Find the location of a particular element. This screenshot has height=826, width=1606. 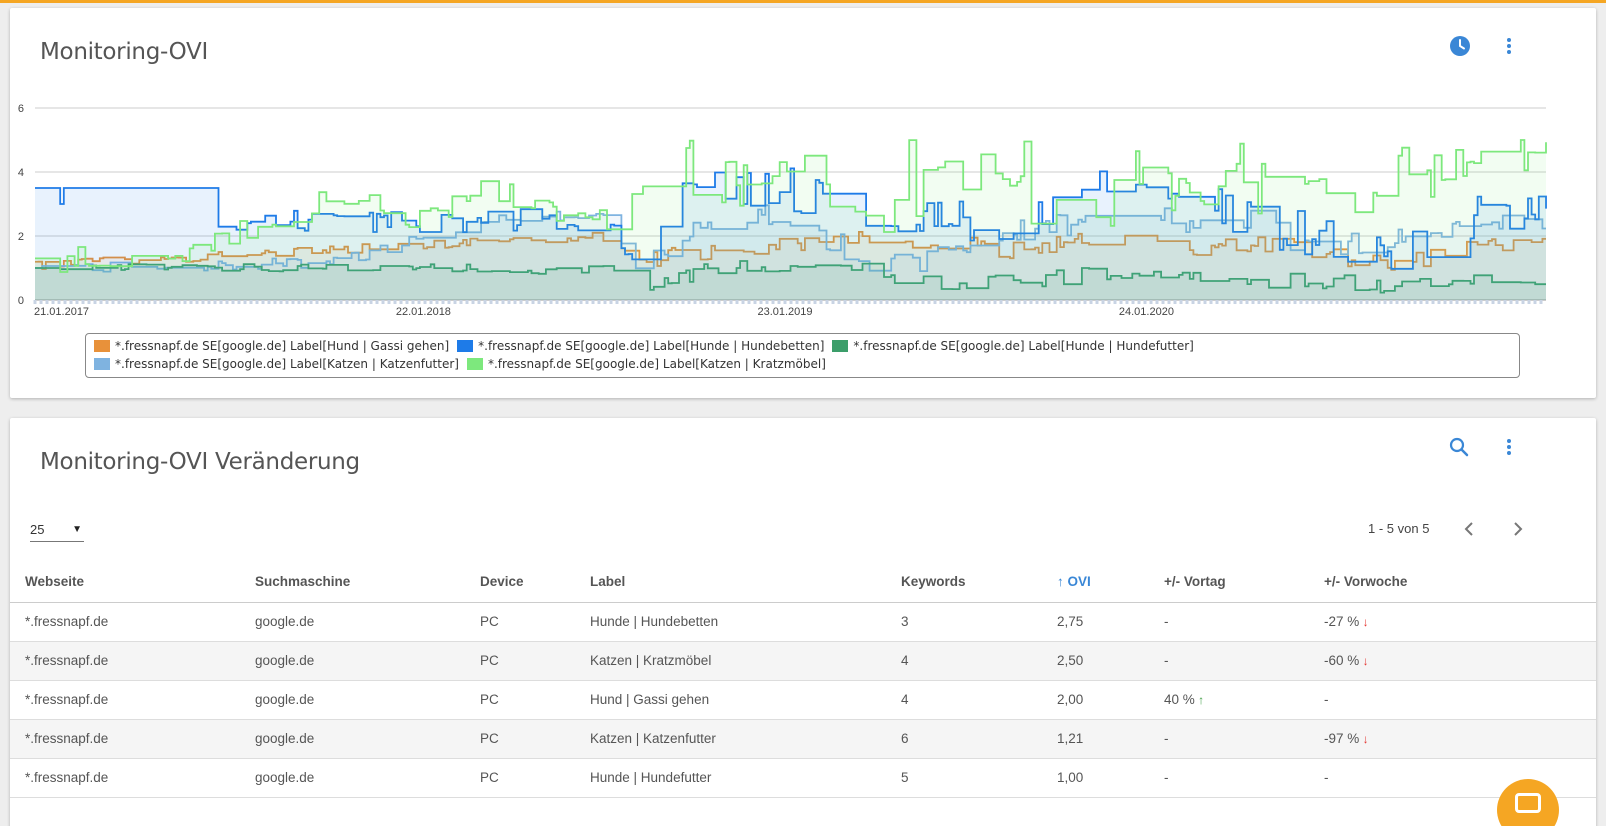

cell-week: - is located at coordinates (1452, 700).